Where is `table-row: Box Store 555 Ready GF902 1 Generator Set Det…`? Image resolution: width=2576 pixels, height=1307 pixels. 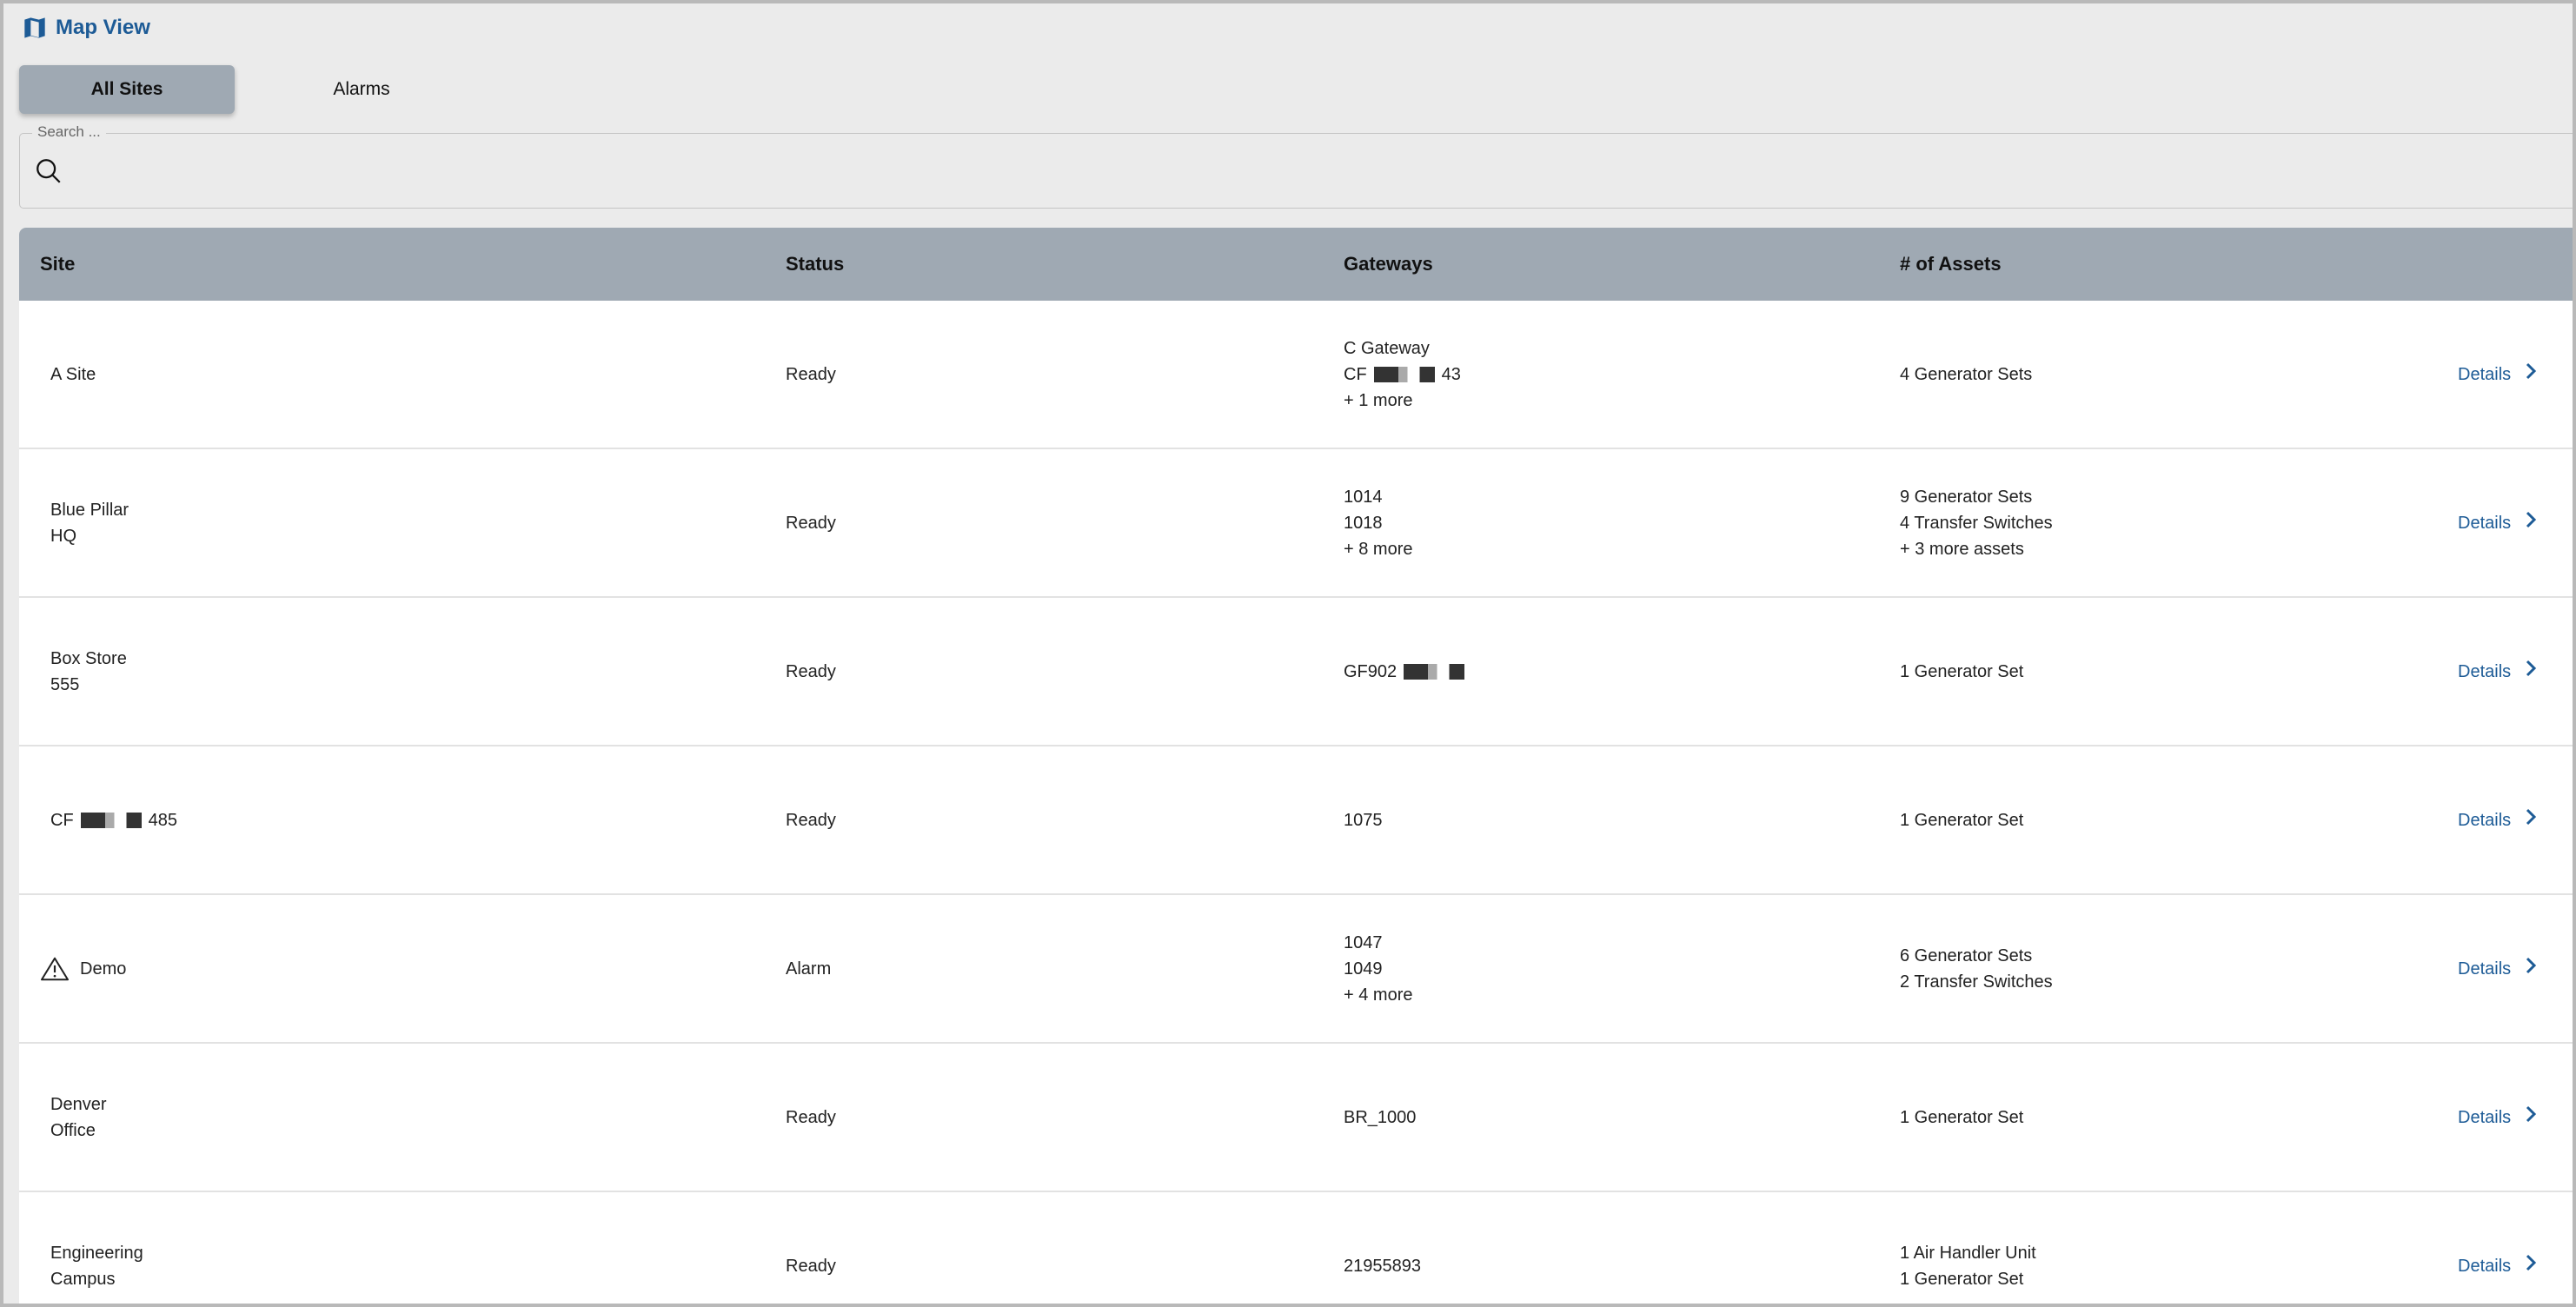 table-row: Box Store 555 Ready GF902 1 Generator Set Det… is located at coordinates (1296, 672).